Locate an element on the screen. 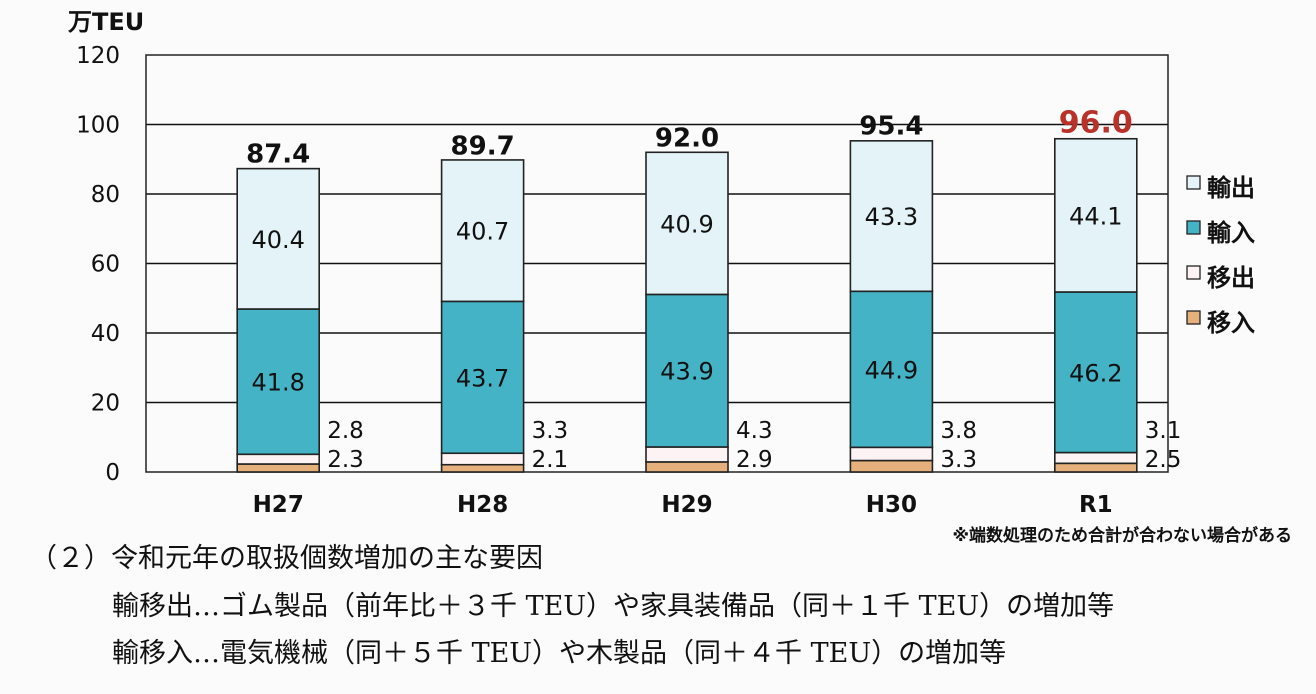 The height and width of the screenshot is (694, 1316). data-label-H30-輸入: 44.9 is located at coordinates (891, 370).